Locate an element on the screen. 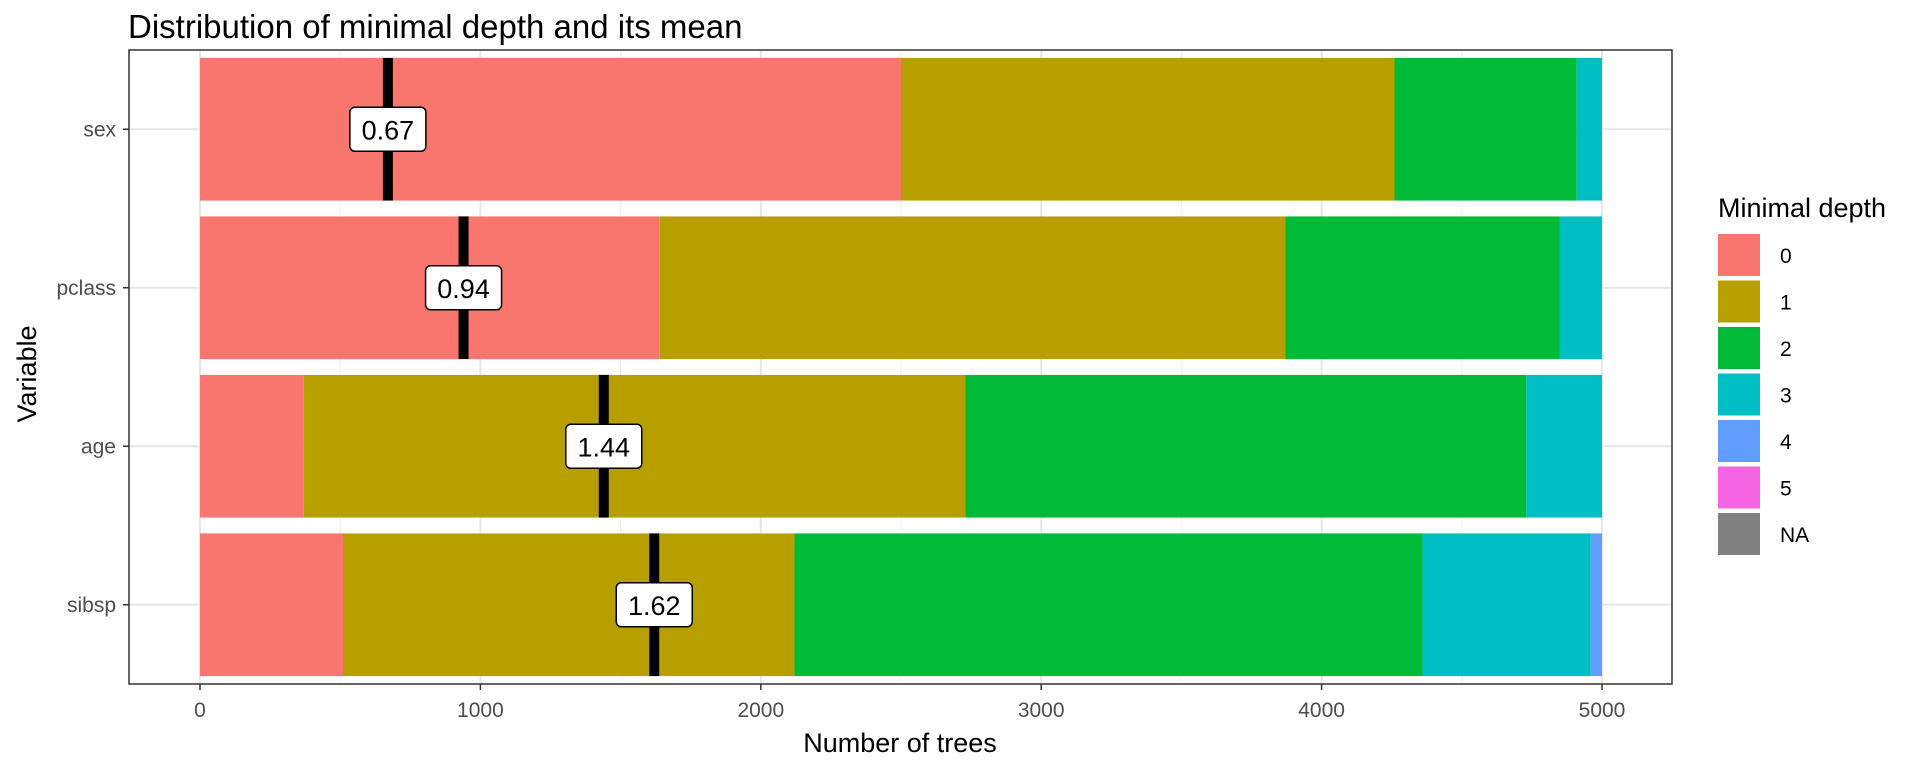 This screenshot has width=1920, height=768. mean-label-sibsp: 1.62 is located at coordinates (654, 606).